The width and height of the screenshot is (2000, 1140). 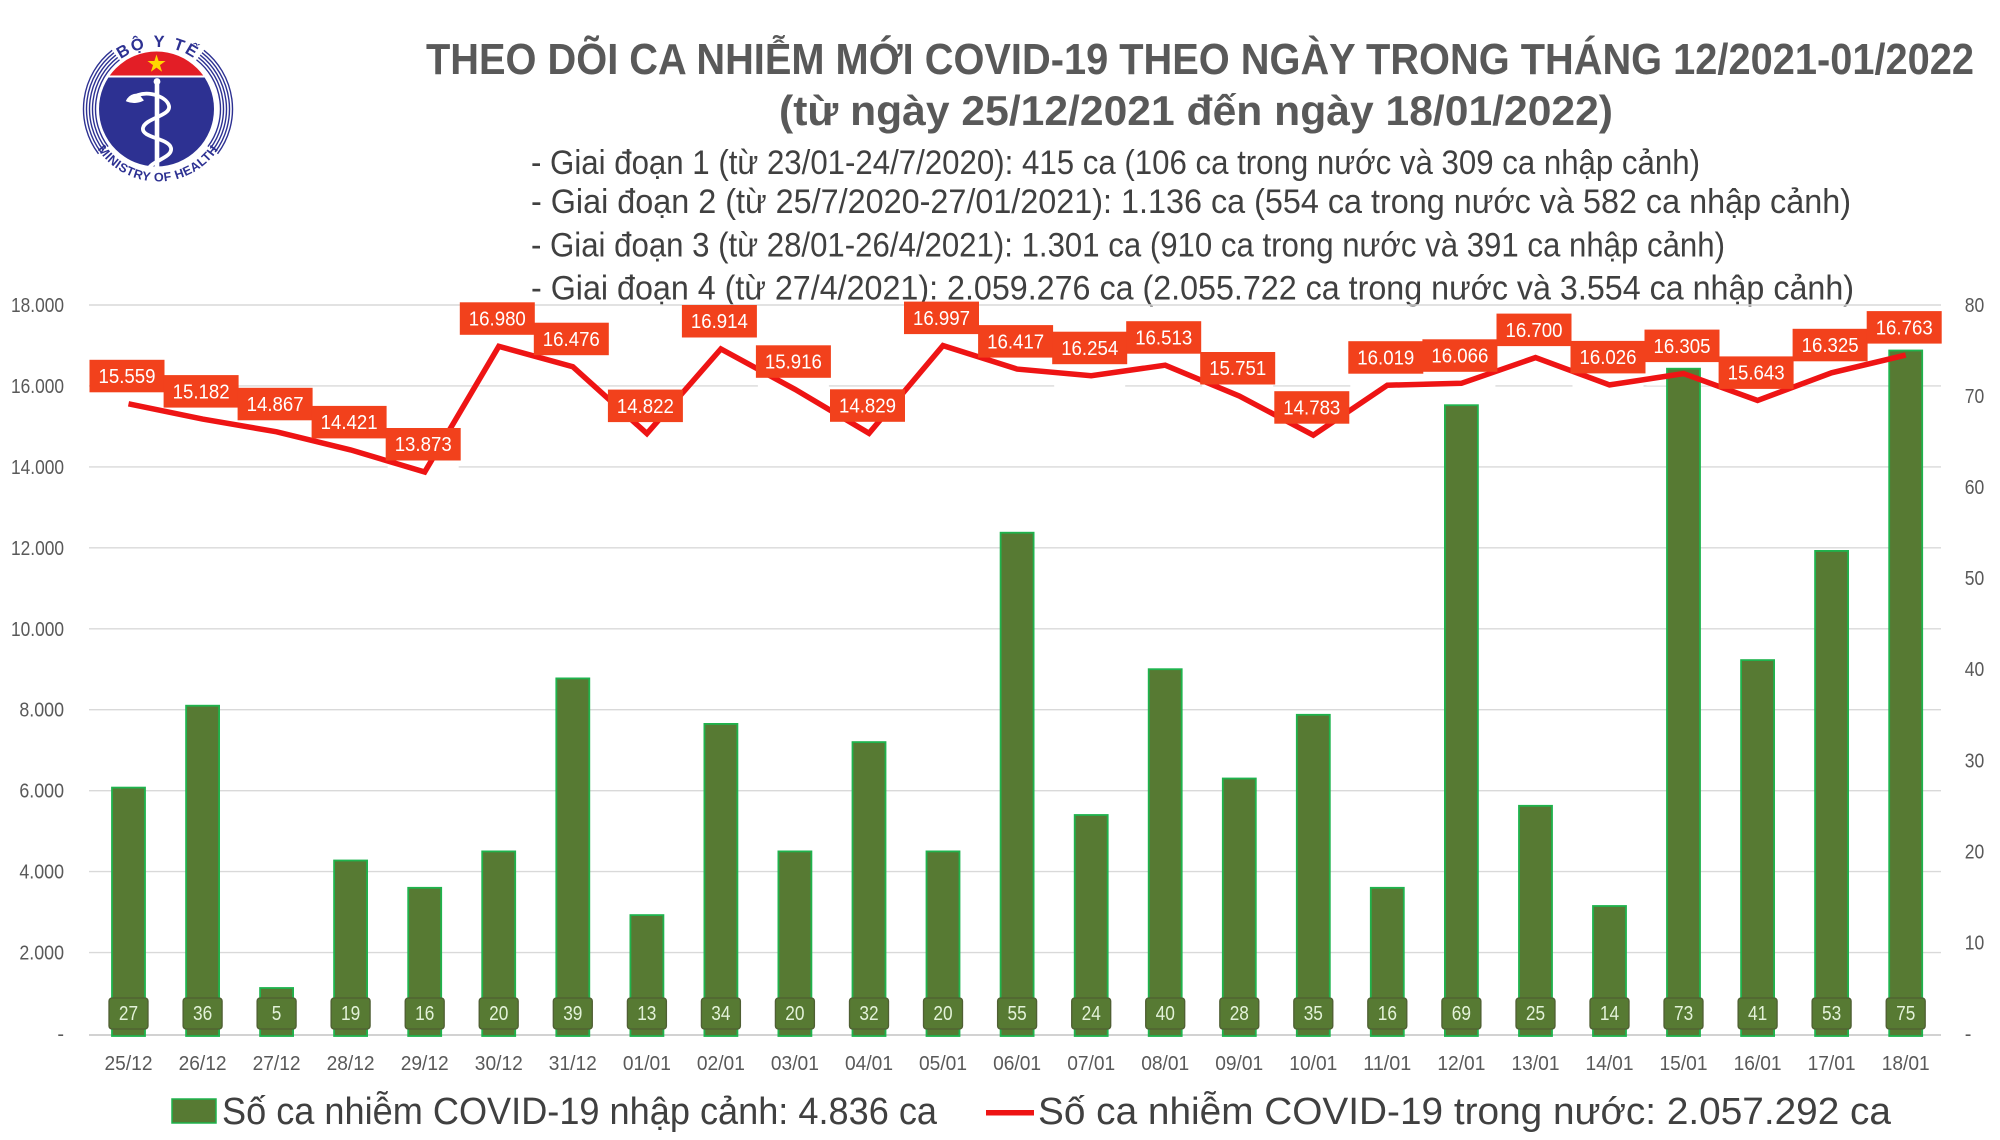 I want to click on svg-text: 14.867, so click(x=275, y=404).